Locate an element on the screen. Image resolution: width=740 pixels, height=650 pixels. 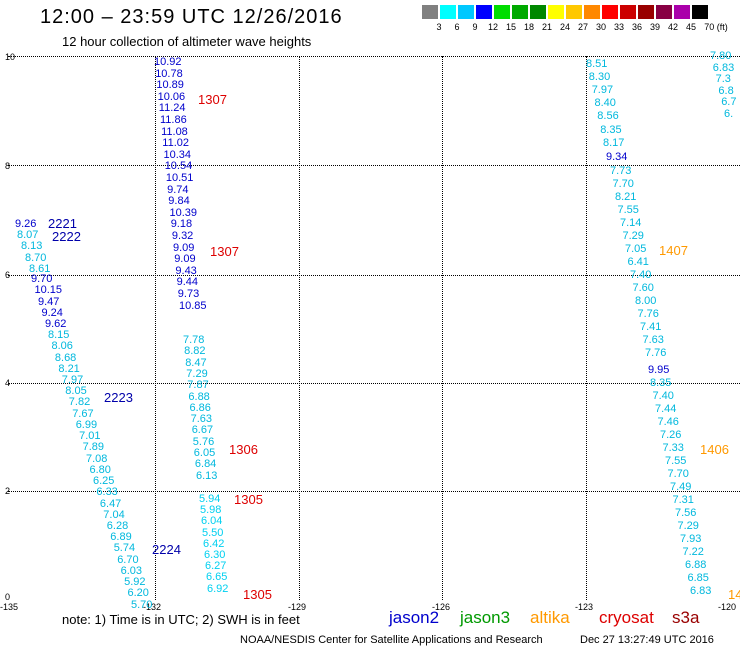
wave-height-point: 10.34 is located at coordinates (177, 154).